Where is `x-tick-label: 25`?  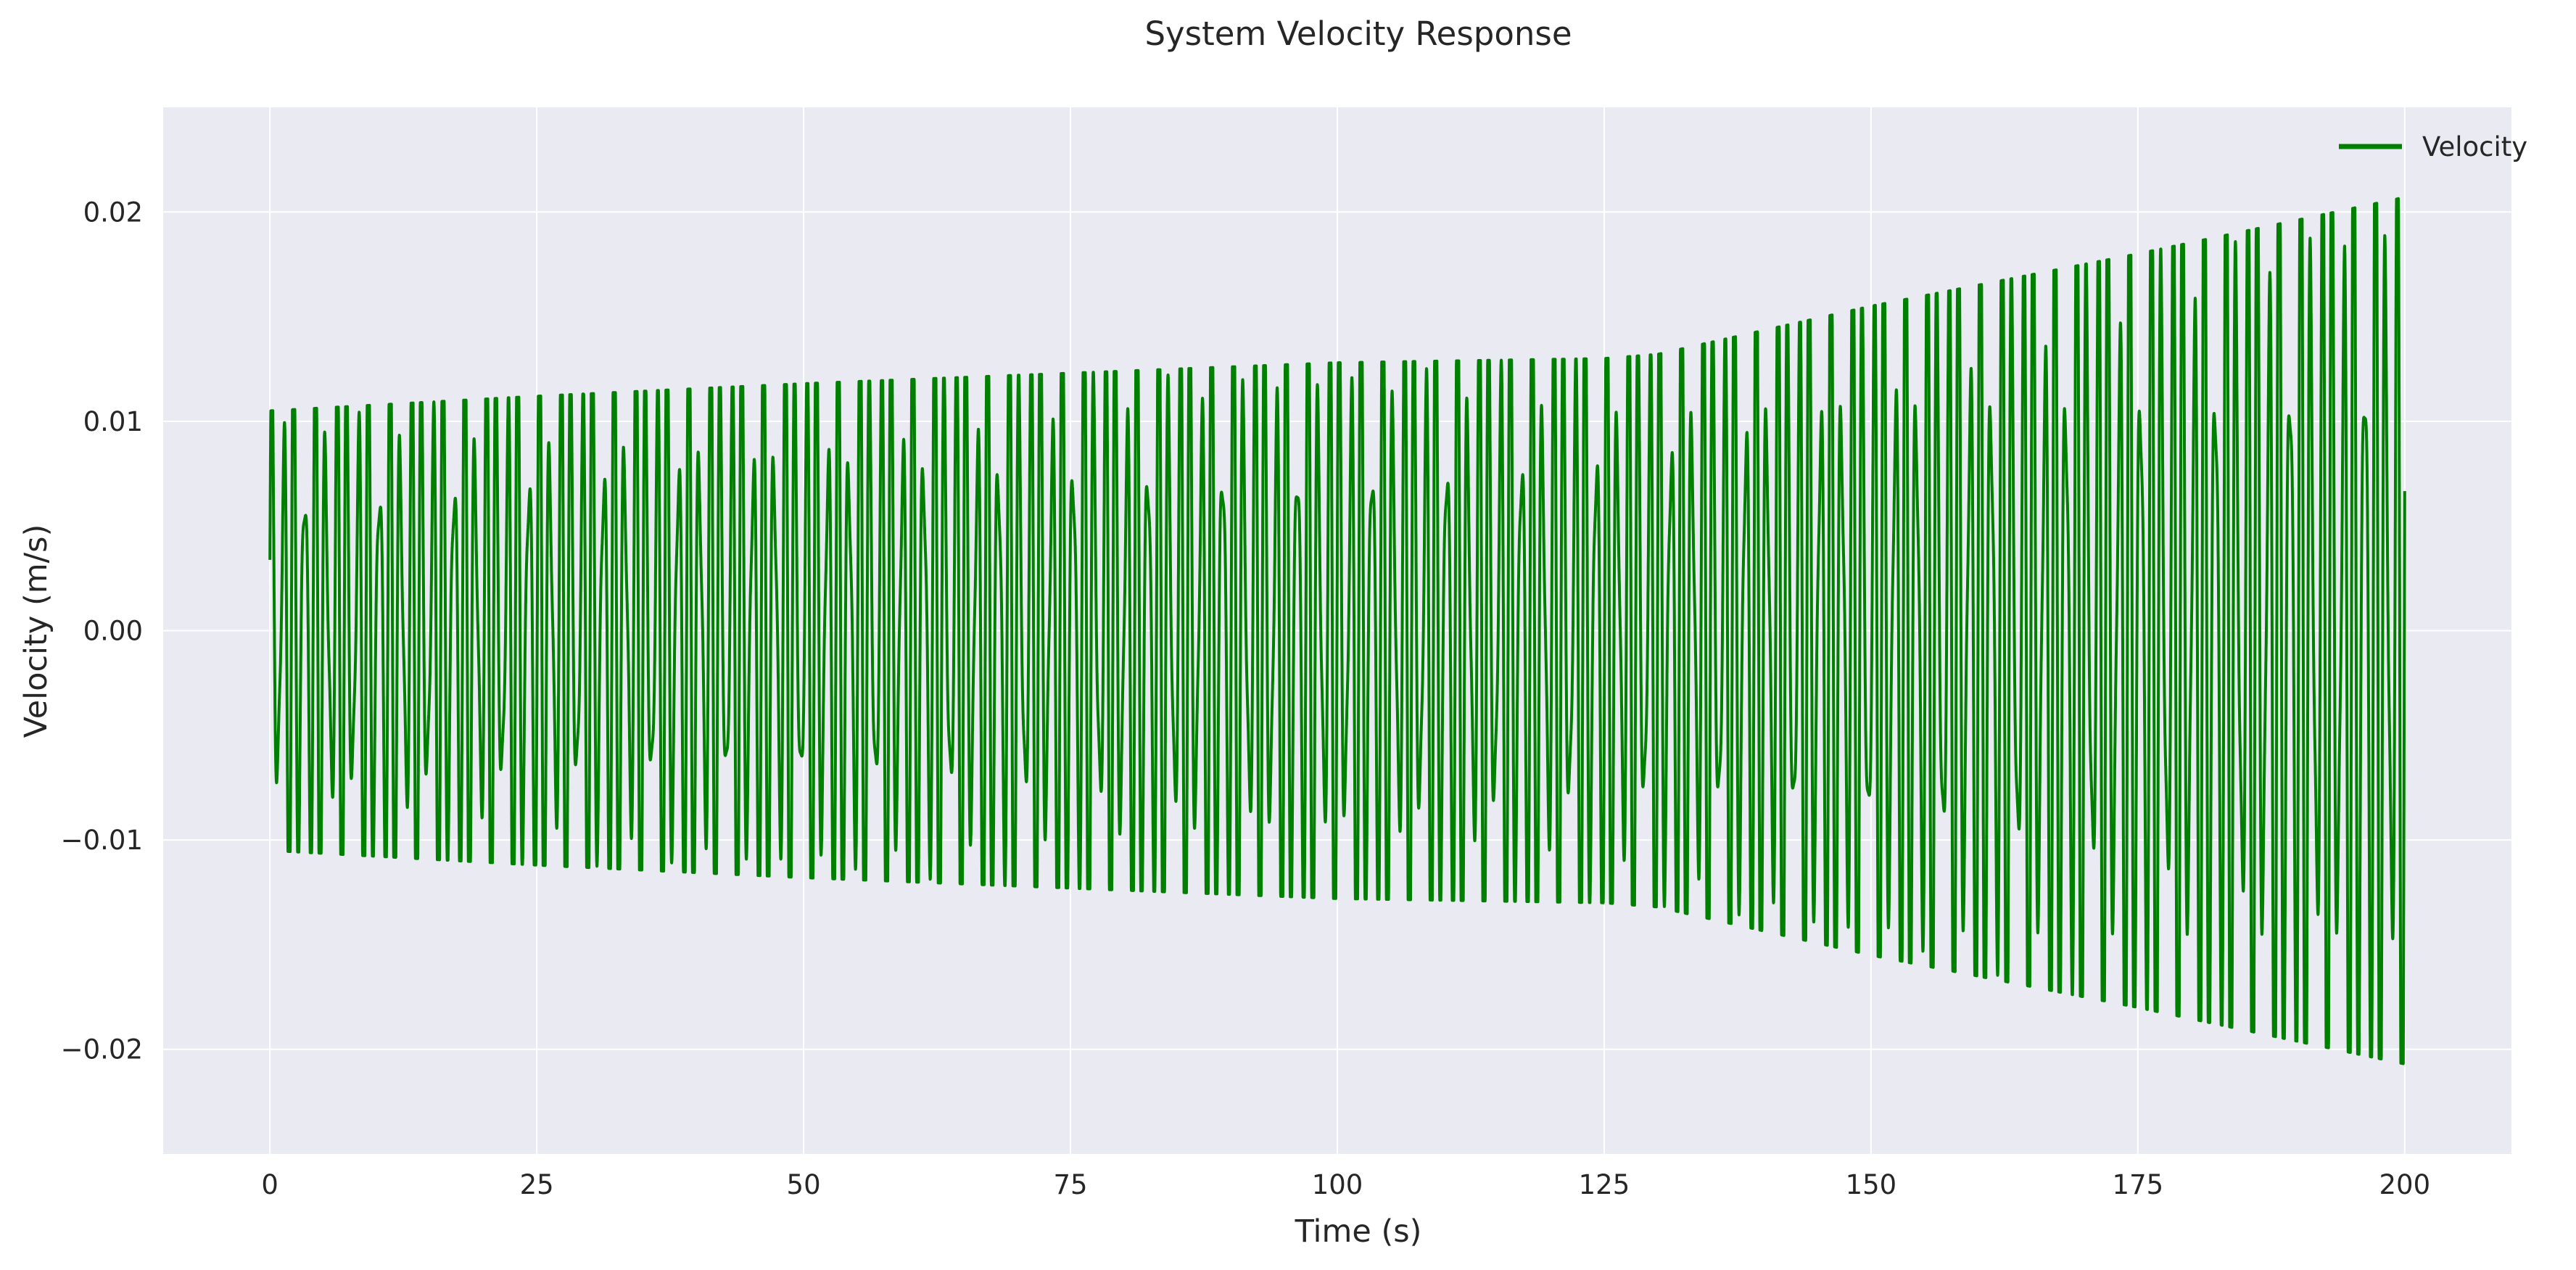 x-tick-label: 25 is located at coordinates (537, 1184).